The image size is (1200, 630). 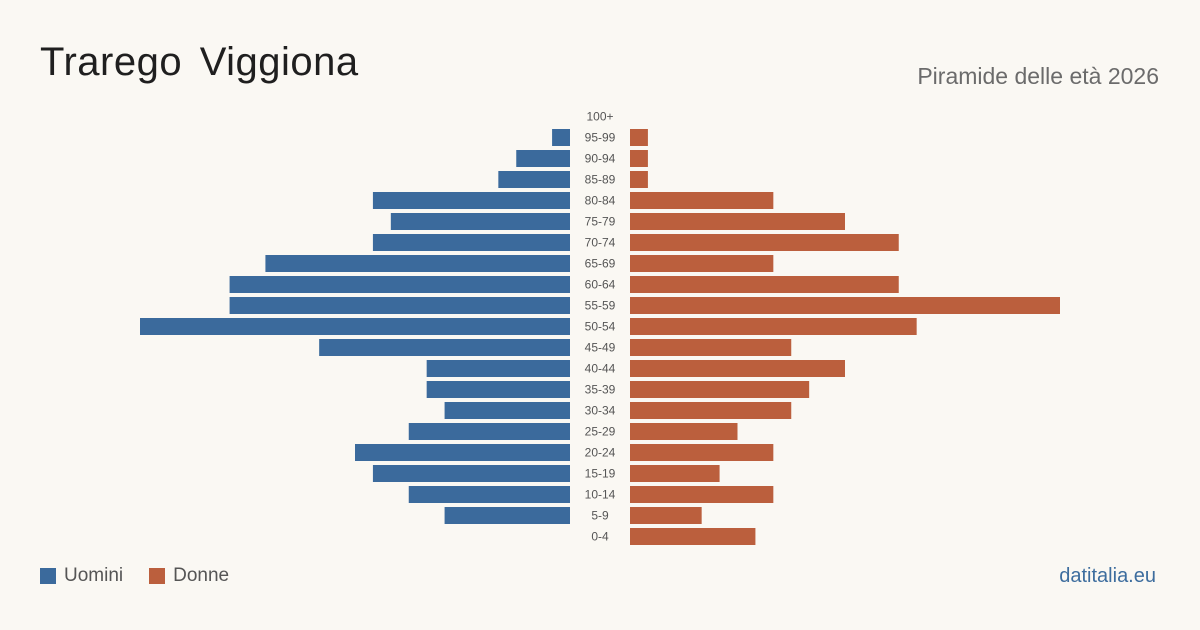 I want to click on legend-item-women: Donne, so click(x=189, y=576).